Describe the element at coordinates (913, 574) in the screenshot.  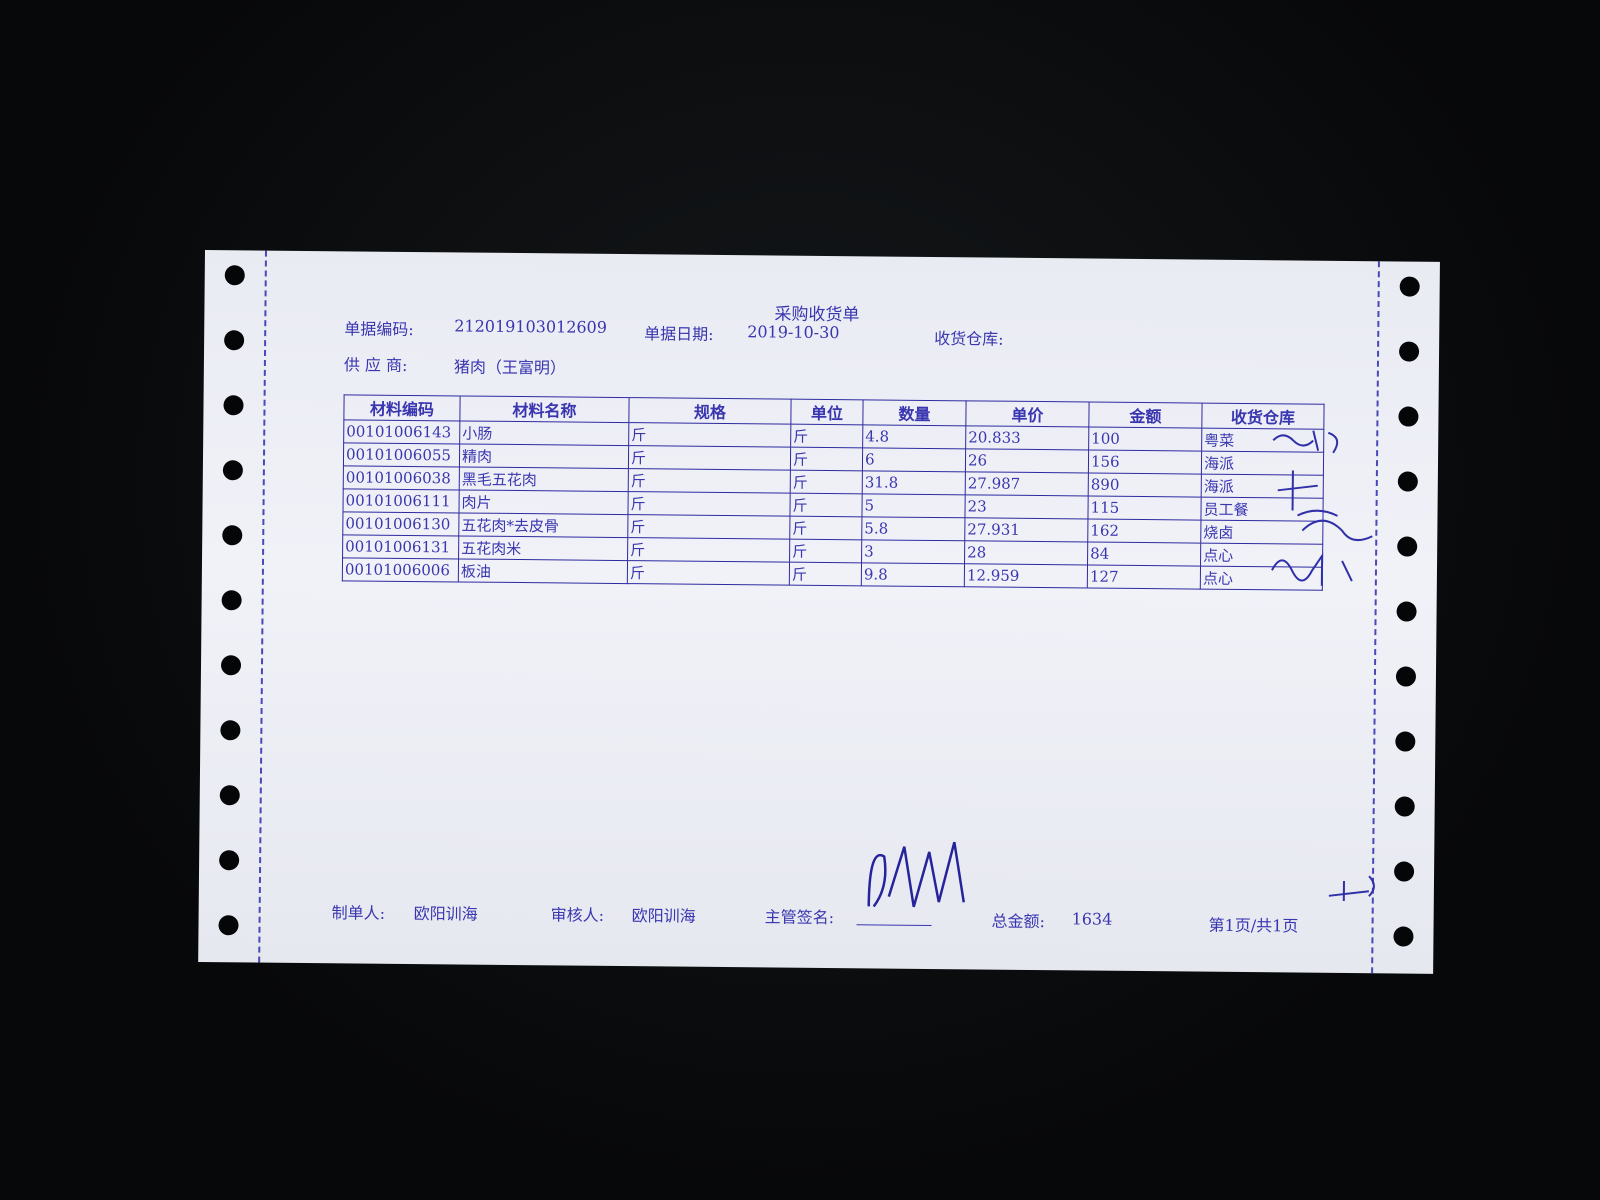
I see `table-cell: 9.8` at that location.